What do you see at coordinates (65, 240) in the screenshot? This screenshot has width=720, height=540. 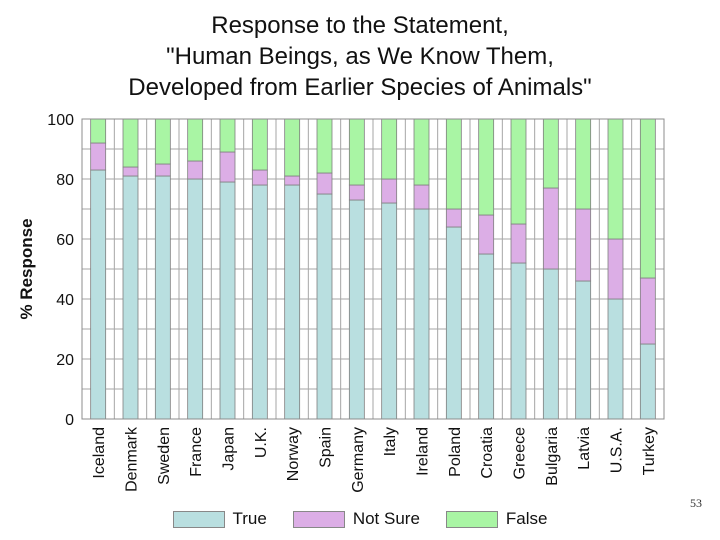 I see `y-tick-label: 60` at bounding box center [65, 240].